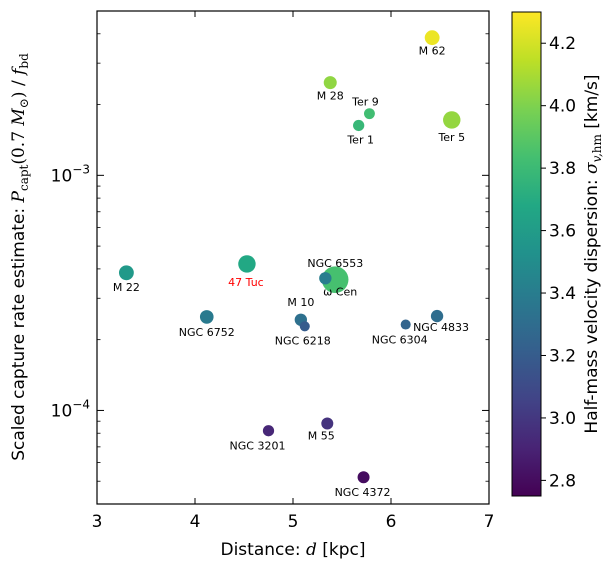 This screenshot has width=611, height=567. Describe the element at coordinates (292, 550) in the screenshot. I see `x-axis-label: Distance: d [kpc]` at that location.